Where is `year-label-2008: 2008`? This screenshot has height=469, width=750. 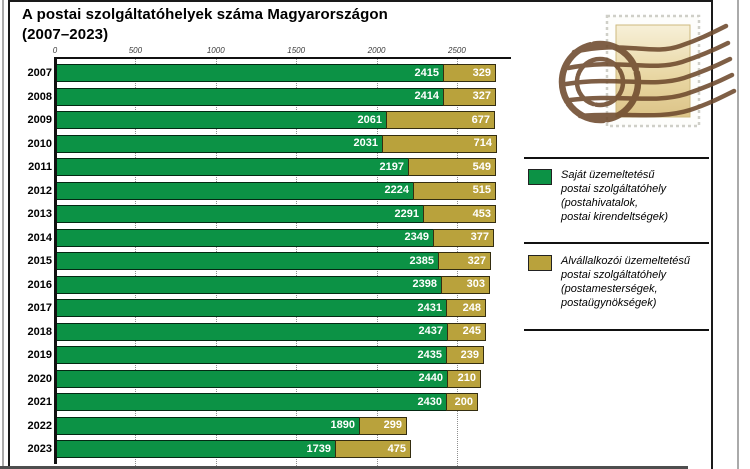 year-label-2008: 2008 is located at coordinates (39, 96).